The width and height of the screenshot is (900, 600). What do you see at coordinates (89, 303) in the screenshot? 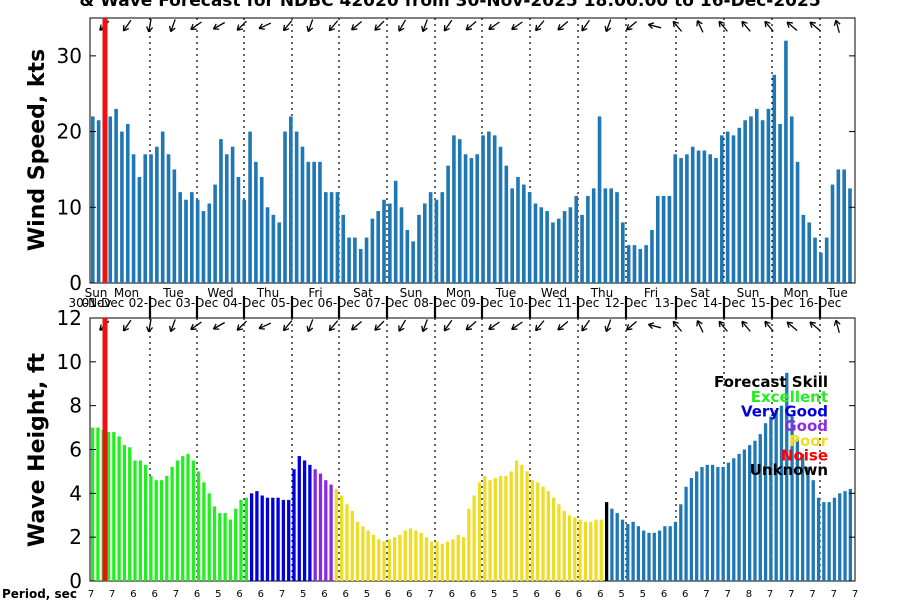
I see `date-label: 30-Nov` at bounding box center [89, 303].